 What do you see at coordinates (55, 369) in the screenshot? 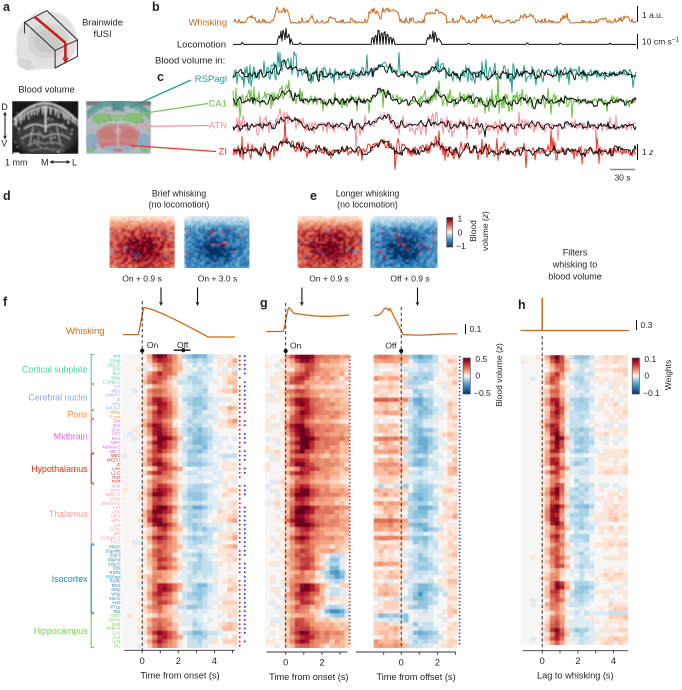
I see `svg-text: Cortical subplate` at bounding box center [55, 369].